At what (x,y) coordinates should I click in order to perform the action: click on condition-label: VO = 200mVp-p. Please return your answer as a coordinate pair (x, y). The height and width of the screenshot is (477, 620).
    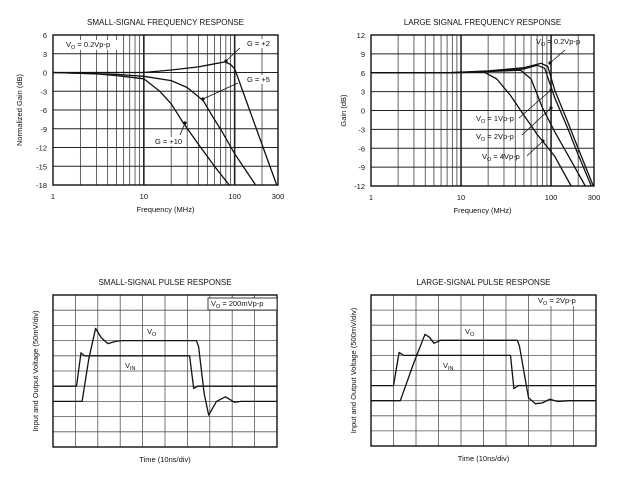
    Looking at the image, I should click on (237, 304).